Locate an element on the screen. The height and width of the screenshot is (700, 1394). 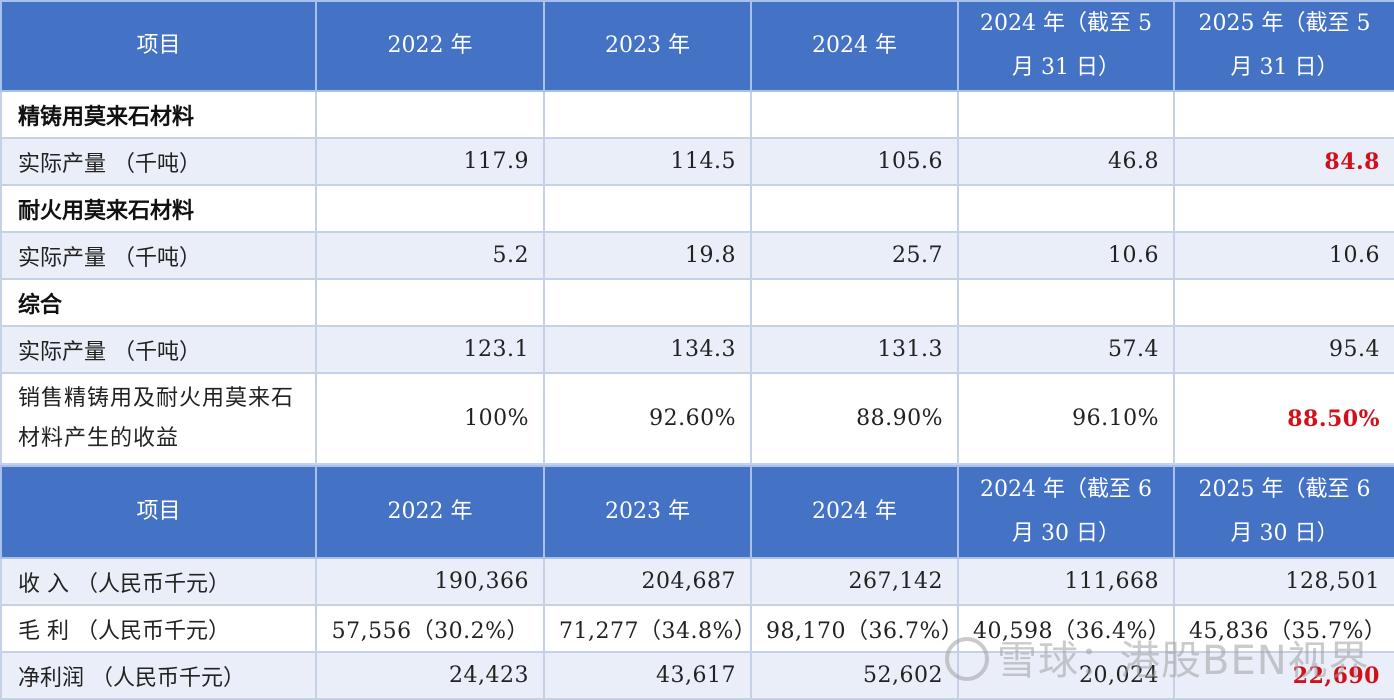
row-label: 销售精铸用及耐火用莫来石材料产生的收益 is located at coordinates (158, 418).